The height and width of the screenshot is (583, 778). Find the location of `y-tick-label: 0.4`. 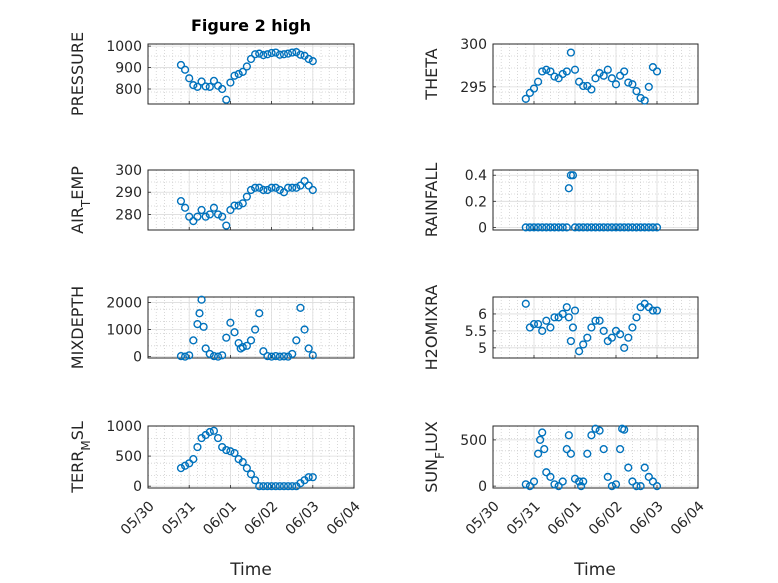

y-tick-label: 0.4 is located at coordinates (476, 176).